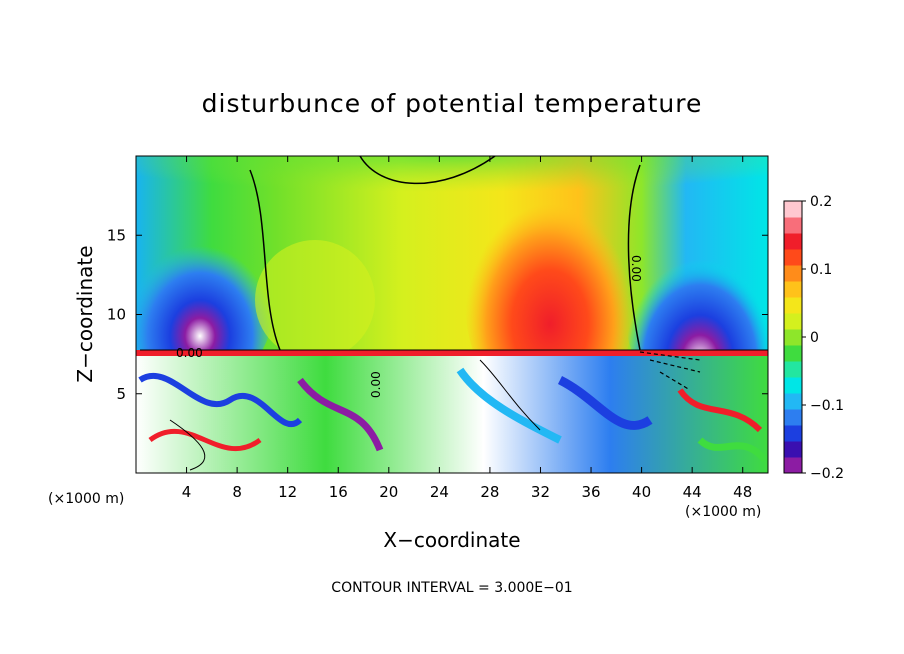 This screenshot has height=654, width=904. What do you see at coordinates (439, 492) in the screenshot?
I see `x-tick-label: 24` at bounding box center [439, 492].